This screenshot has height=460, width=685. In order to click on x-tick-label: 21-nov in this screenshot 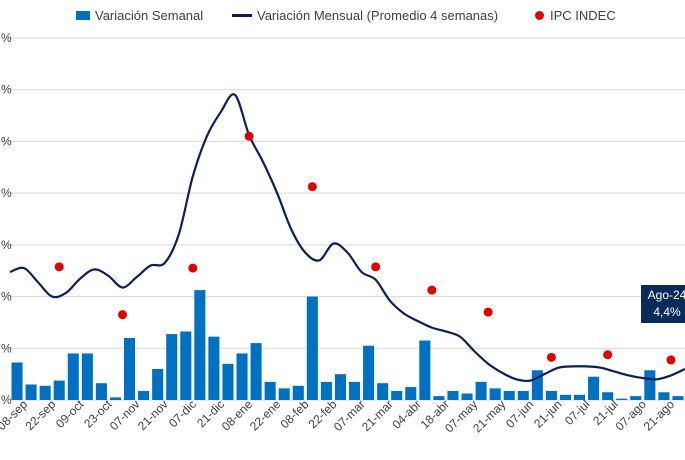, I will do `click(153, 415)`.